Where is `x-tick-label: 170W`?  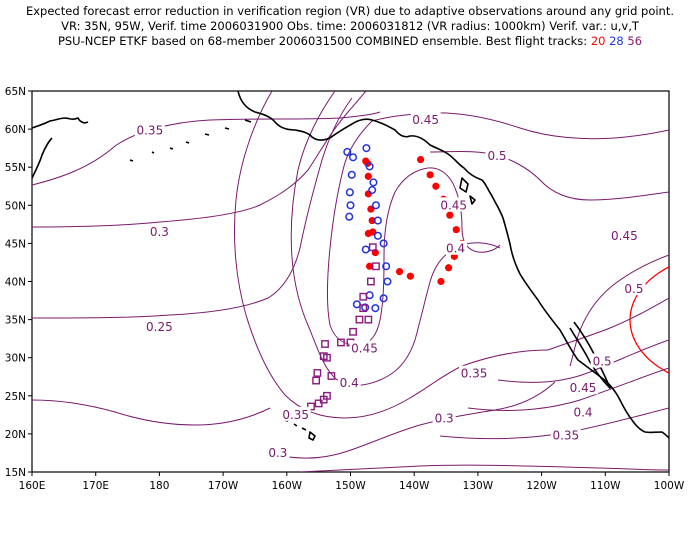 x-tick-label: 170W is located at coordinates (223, 486).